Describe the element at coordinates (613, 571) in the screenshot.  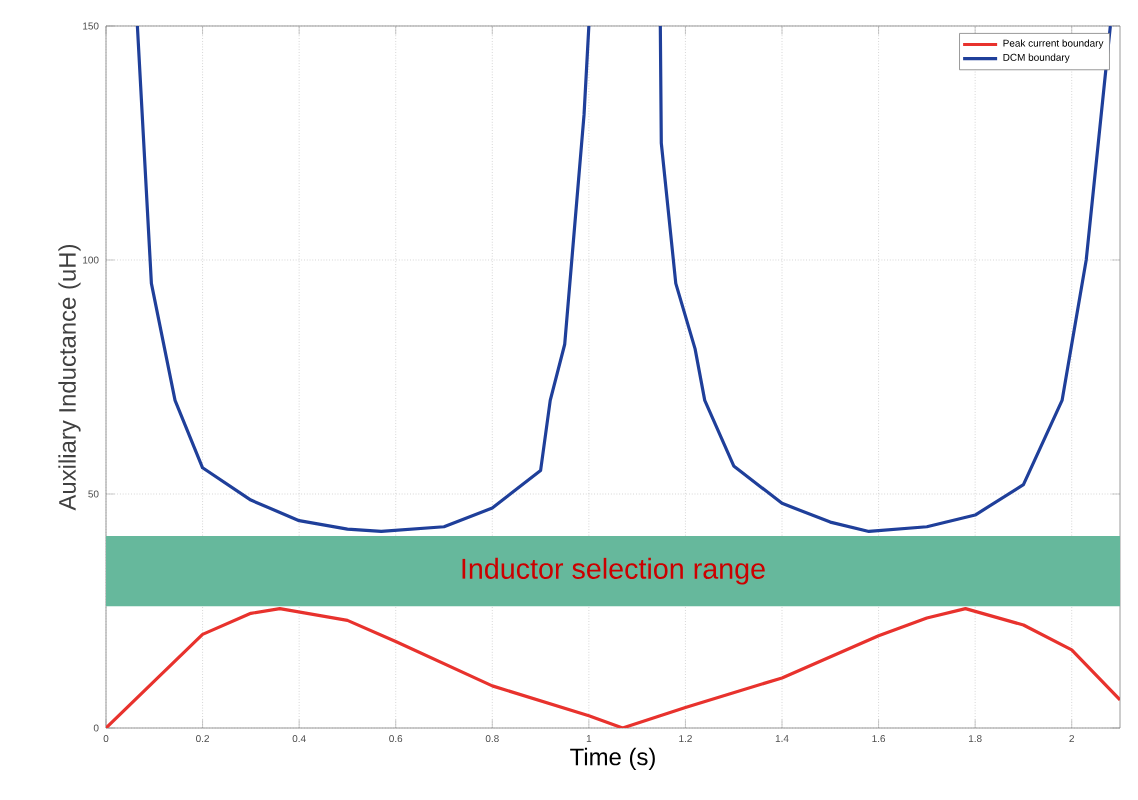
I see `band-label: Inductor selection range` at that location.